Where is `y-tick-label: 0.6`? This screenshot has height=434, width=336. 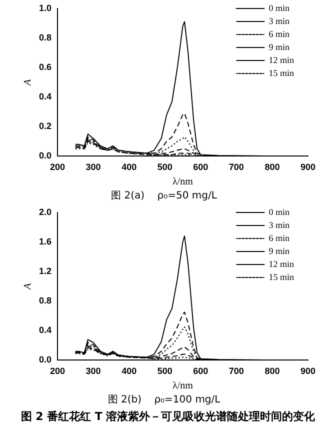 y-tick-label: 0.6 is located at coordinates (45, 67).